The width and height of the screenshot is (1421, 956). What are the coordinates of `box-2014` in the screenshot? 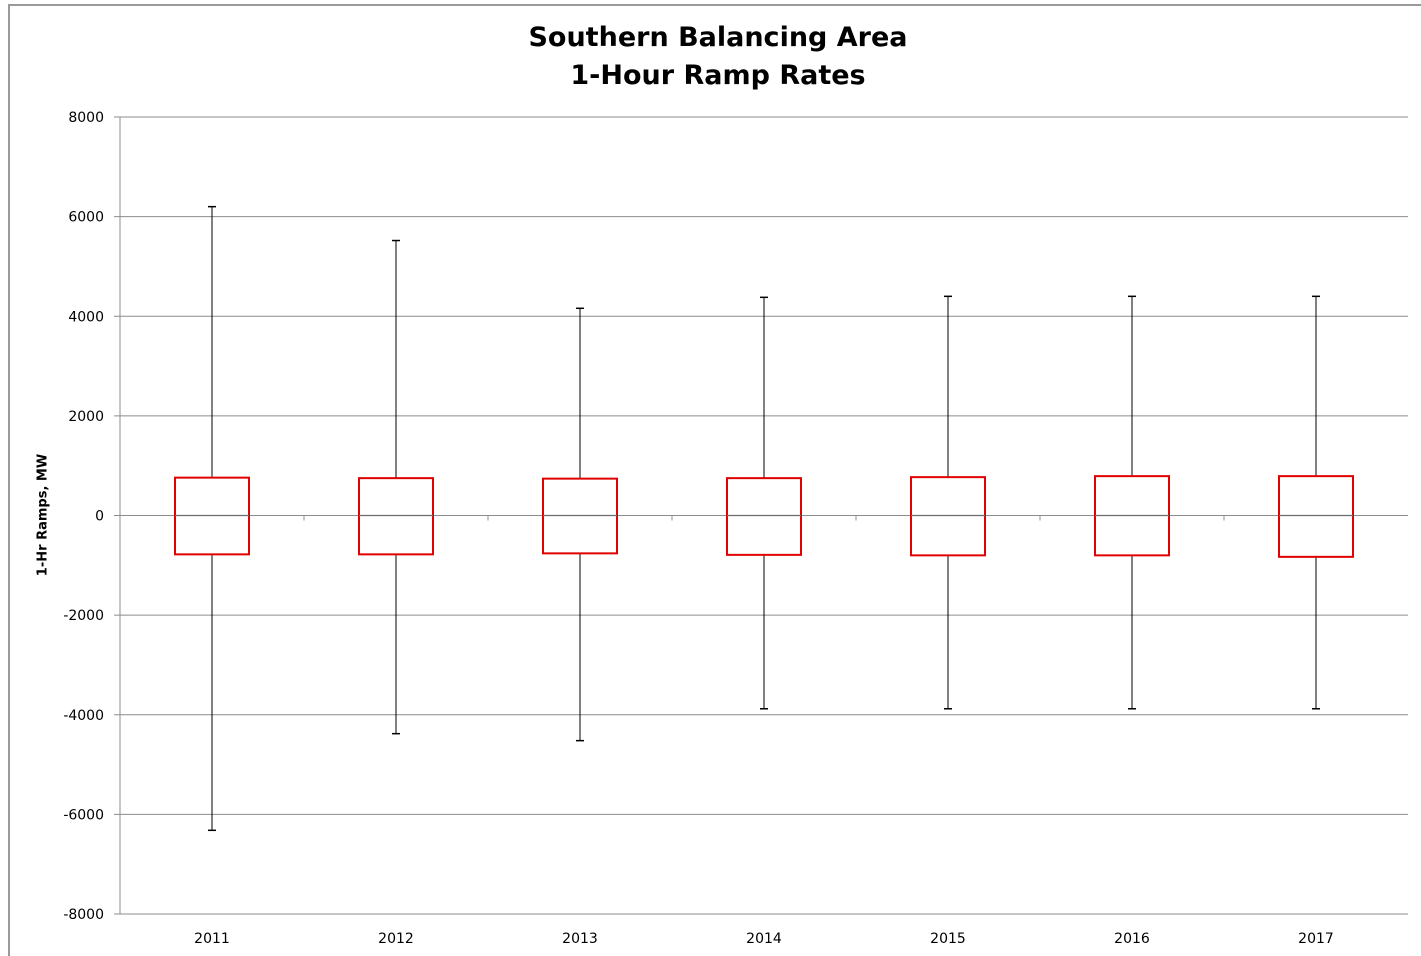 It's located at (764, 516).